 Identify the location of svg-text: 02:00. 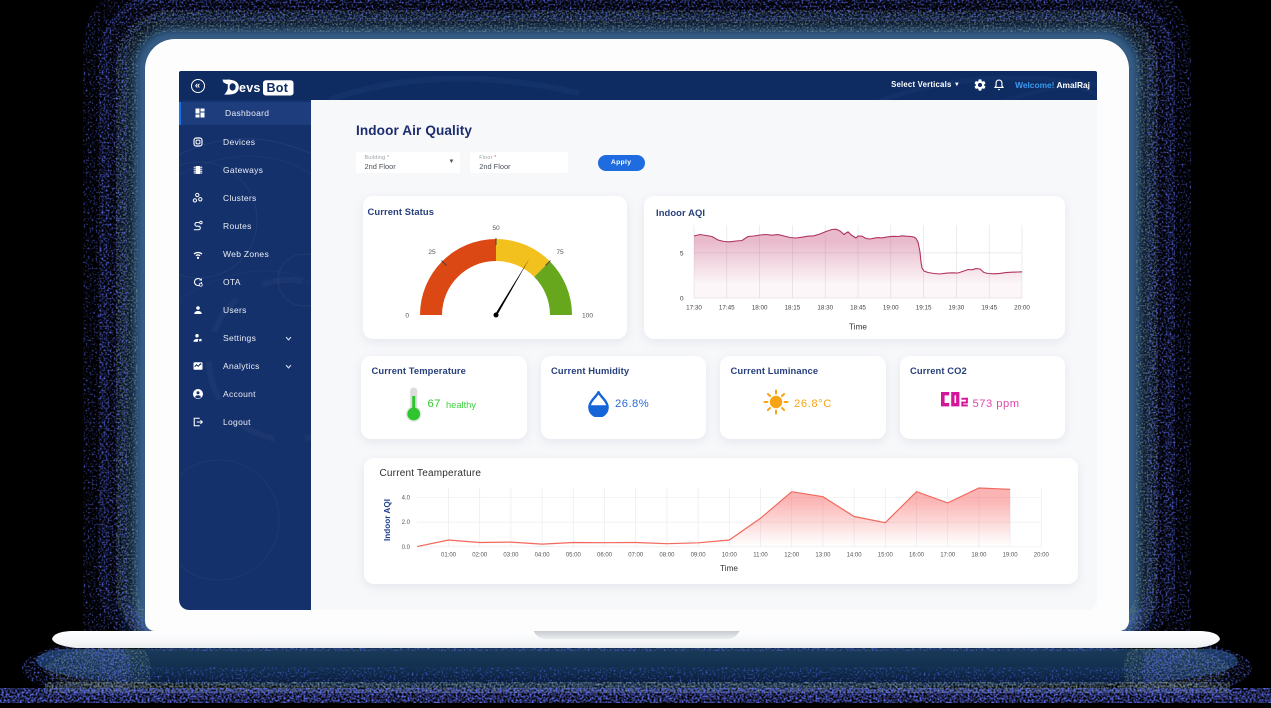
(480, 555).